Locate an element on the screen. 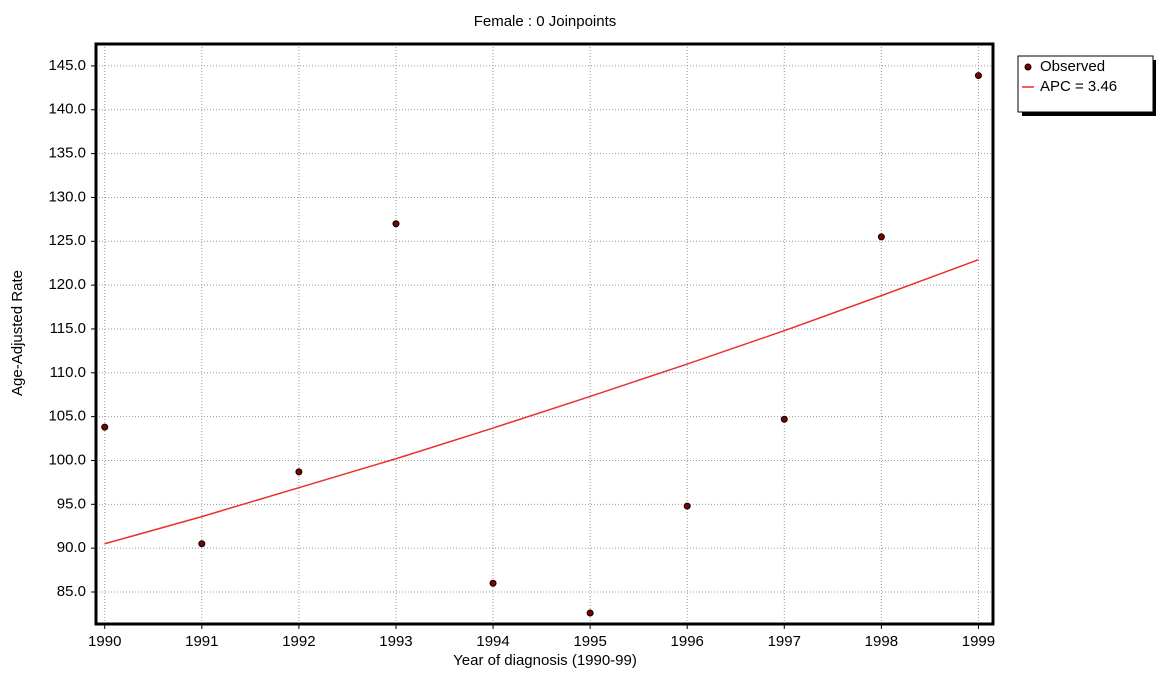  y-tick-label: 100.0 is located at coordinates (67, 459).